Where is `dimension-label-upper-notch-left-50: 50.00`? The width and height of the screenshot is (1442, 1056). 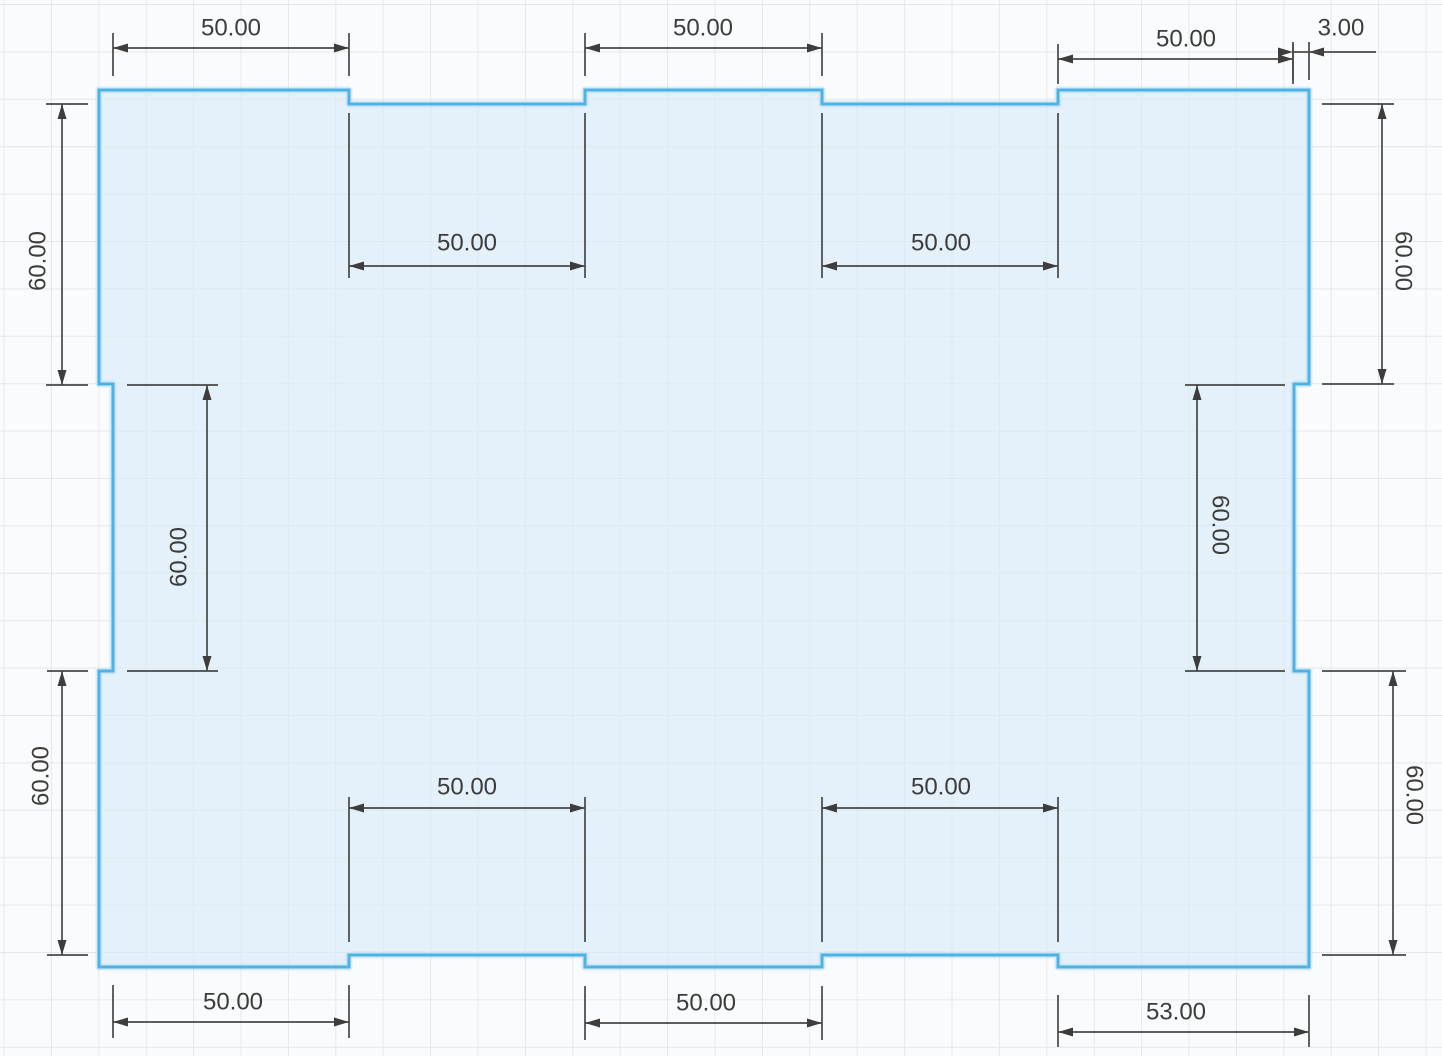 dimension-label-upper-notch-left-50: 50.00 is located at coordinates (467, 242).